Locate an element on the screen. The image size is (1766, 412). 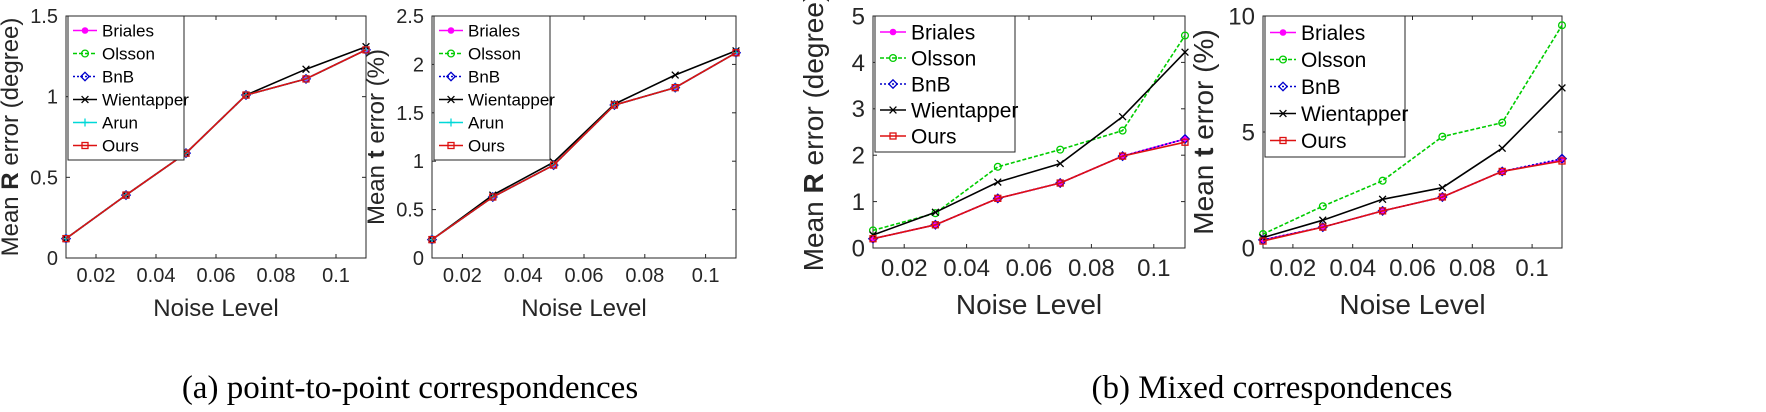
series-line-olsson is located at coordinates (1412, 129).